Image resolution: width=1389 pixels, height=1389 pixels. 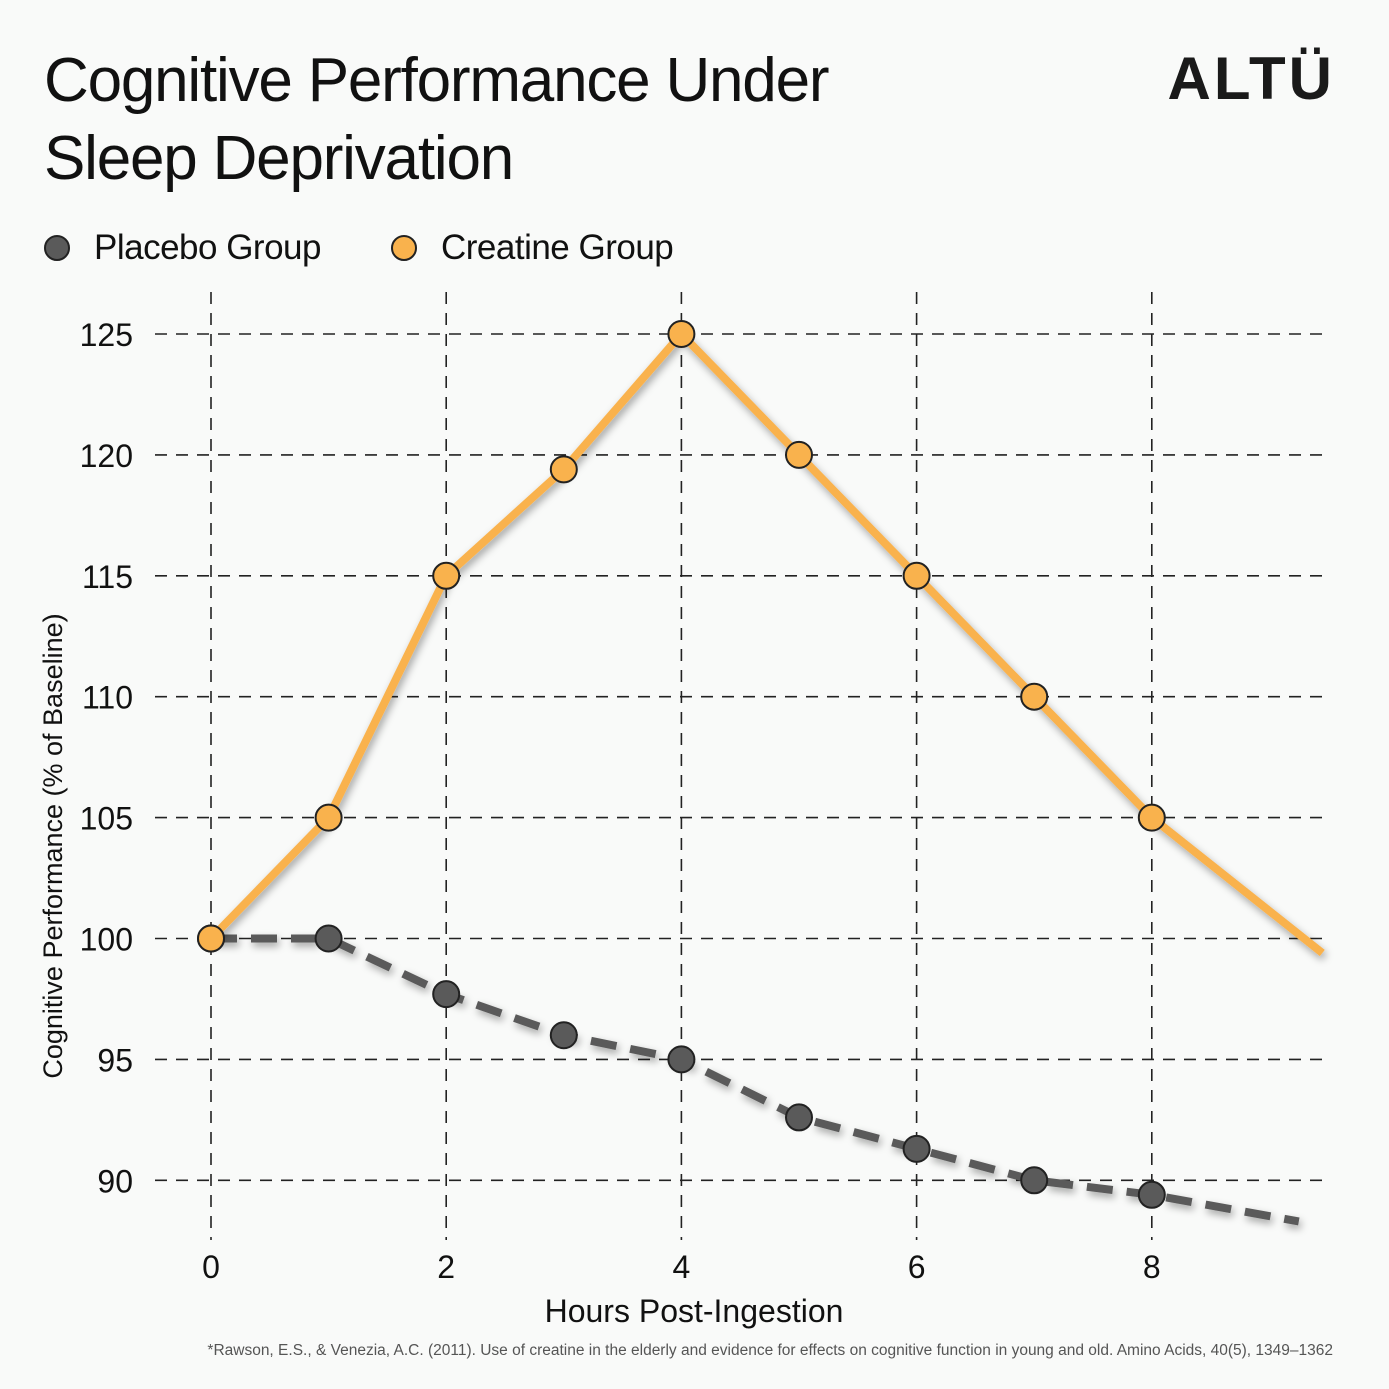 I want to click on y-tick-label-105: 105, so click(x=106, y=819).